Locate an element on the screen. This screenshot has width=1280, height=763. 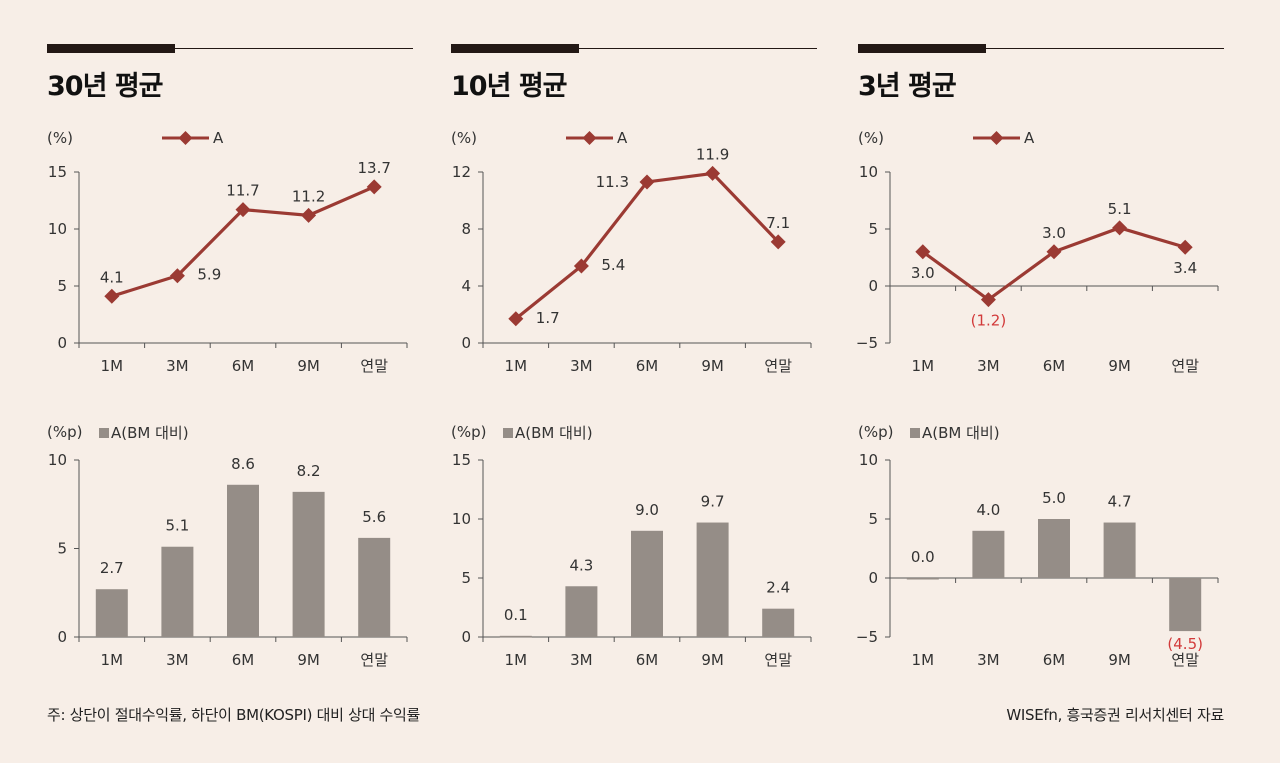
data-label: 5.6 is located at coordinates (374, 517).